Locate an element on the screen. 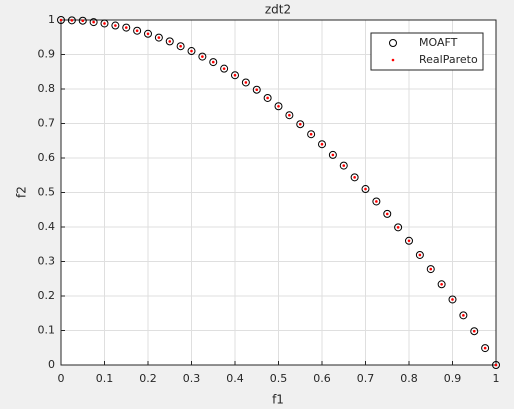  x-tick-label: 0.3 is located at coordinates (192, 378).